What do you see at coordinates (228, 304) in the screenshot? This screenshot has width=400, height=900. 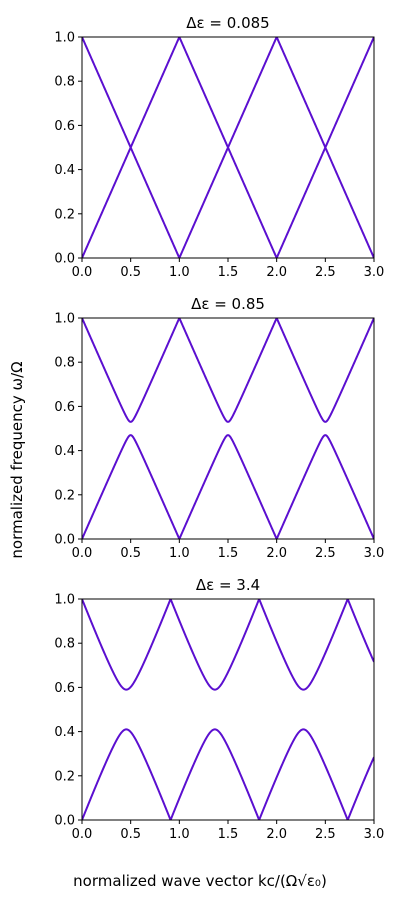 I see `chart-title: Δε = 0.85` at bounding box center [228, 304].